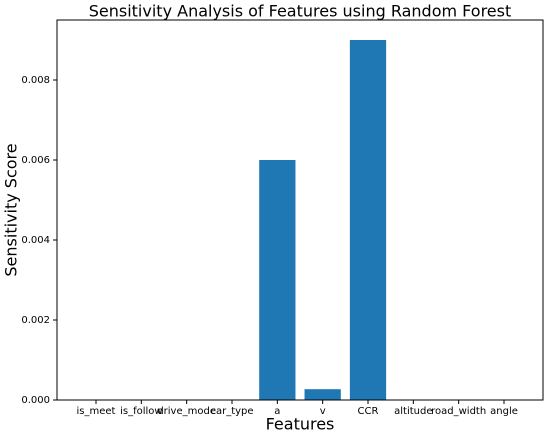  I want to click on x-tick-label: CCR, so click(368, 411).